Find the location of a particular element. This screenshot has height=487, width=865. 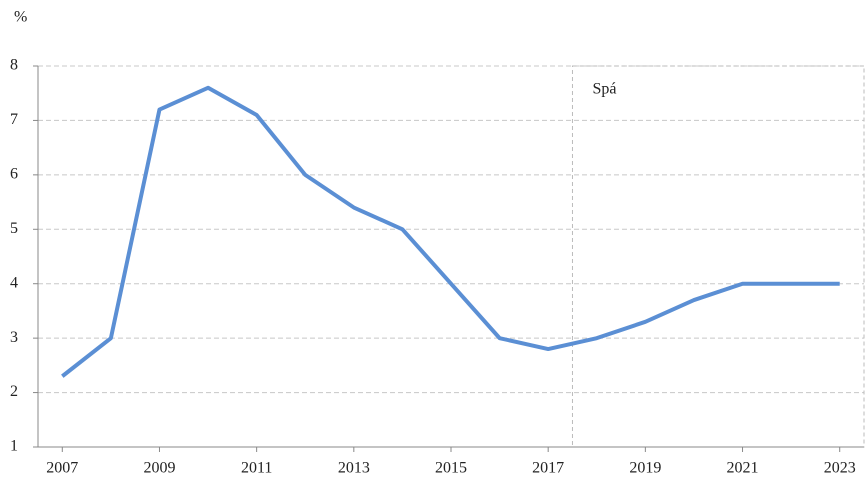

x-tick-label: 2007 is located at coordinates (62, 468).